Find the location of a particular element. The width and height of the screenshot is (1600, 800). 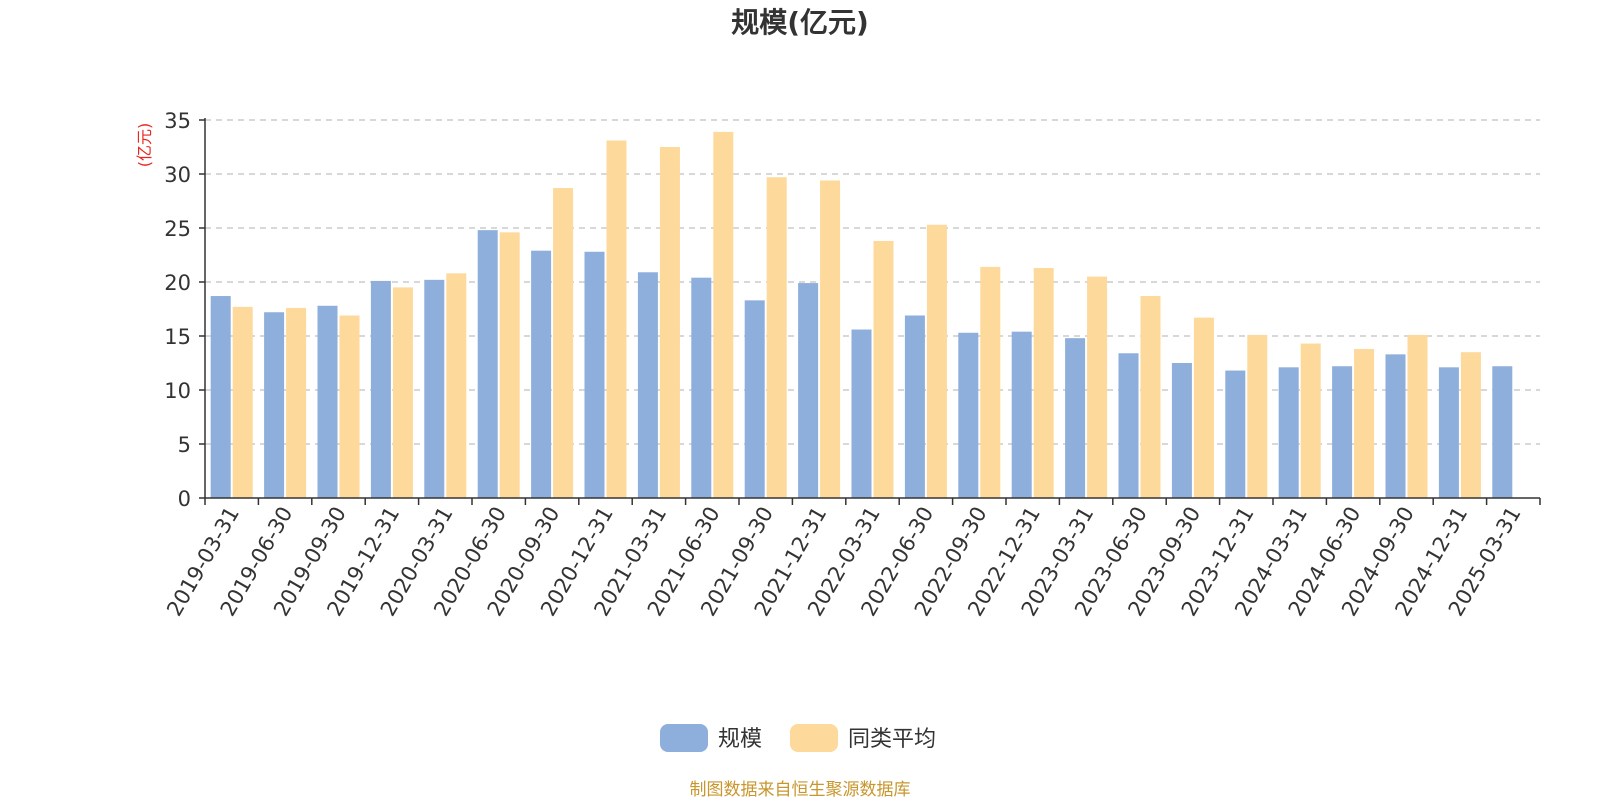

y-tick-label: 30 is located at coordinates (177, 175).